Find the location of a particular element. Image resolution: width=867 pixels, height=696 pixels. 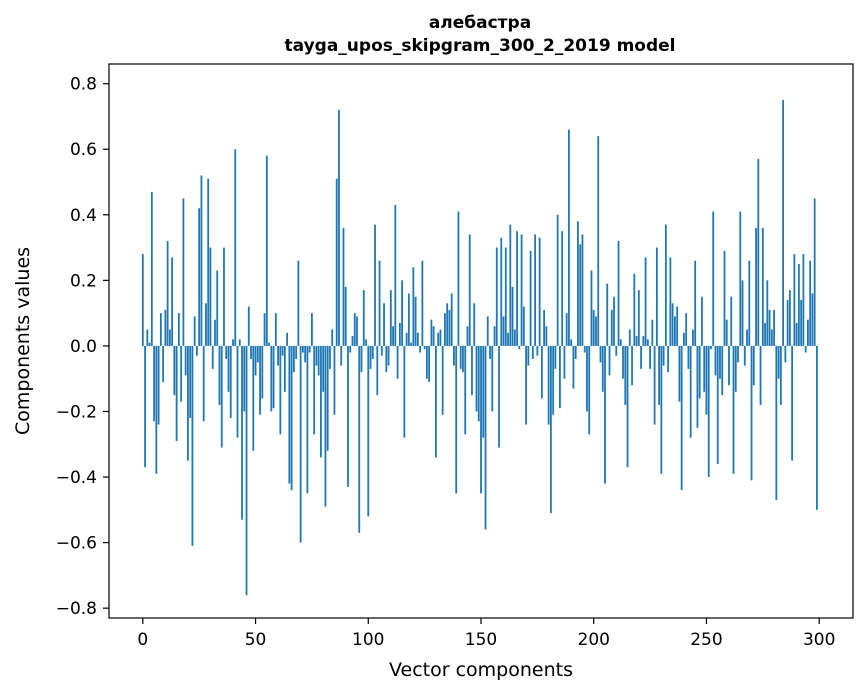

x-tick-label: 200 is located at coordinates (594, 640).